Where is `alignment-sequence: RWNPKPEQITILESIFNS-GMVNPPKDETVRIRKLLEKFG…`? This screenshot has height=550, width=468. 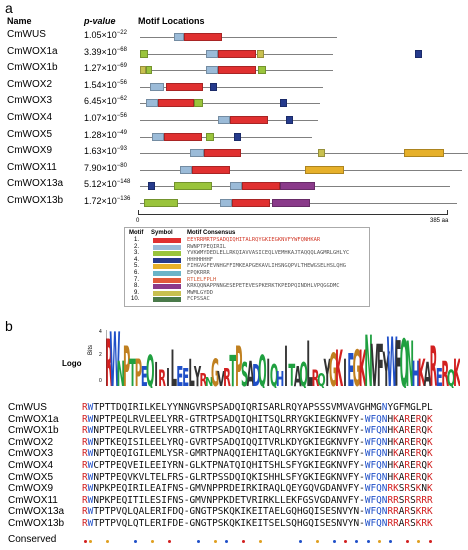 alignment-sequence: RWNPKPEQITILESIFNS-GMVNPPKDETVRIRKLLEKFG… is located at coordinates (257, 500).